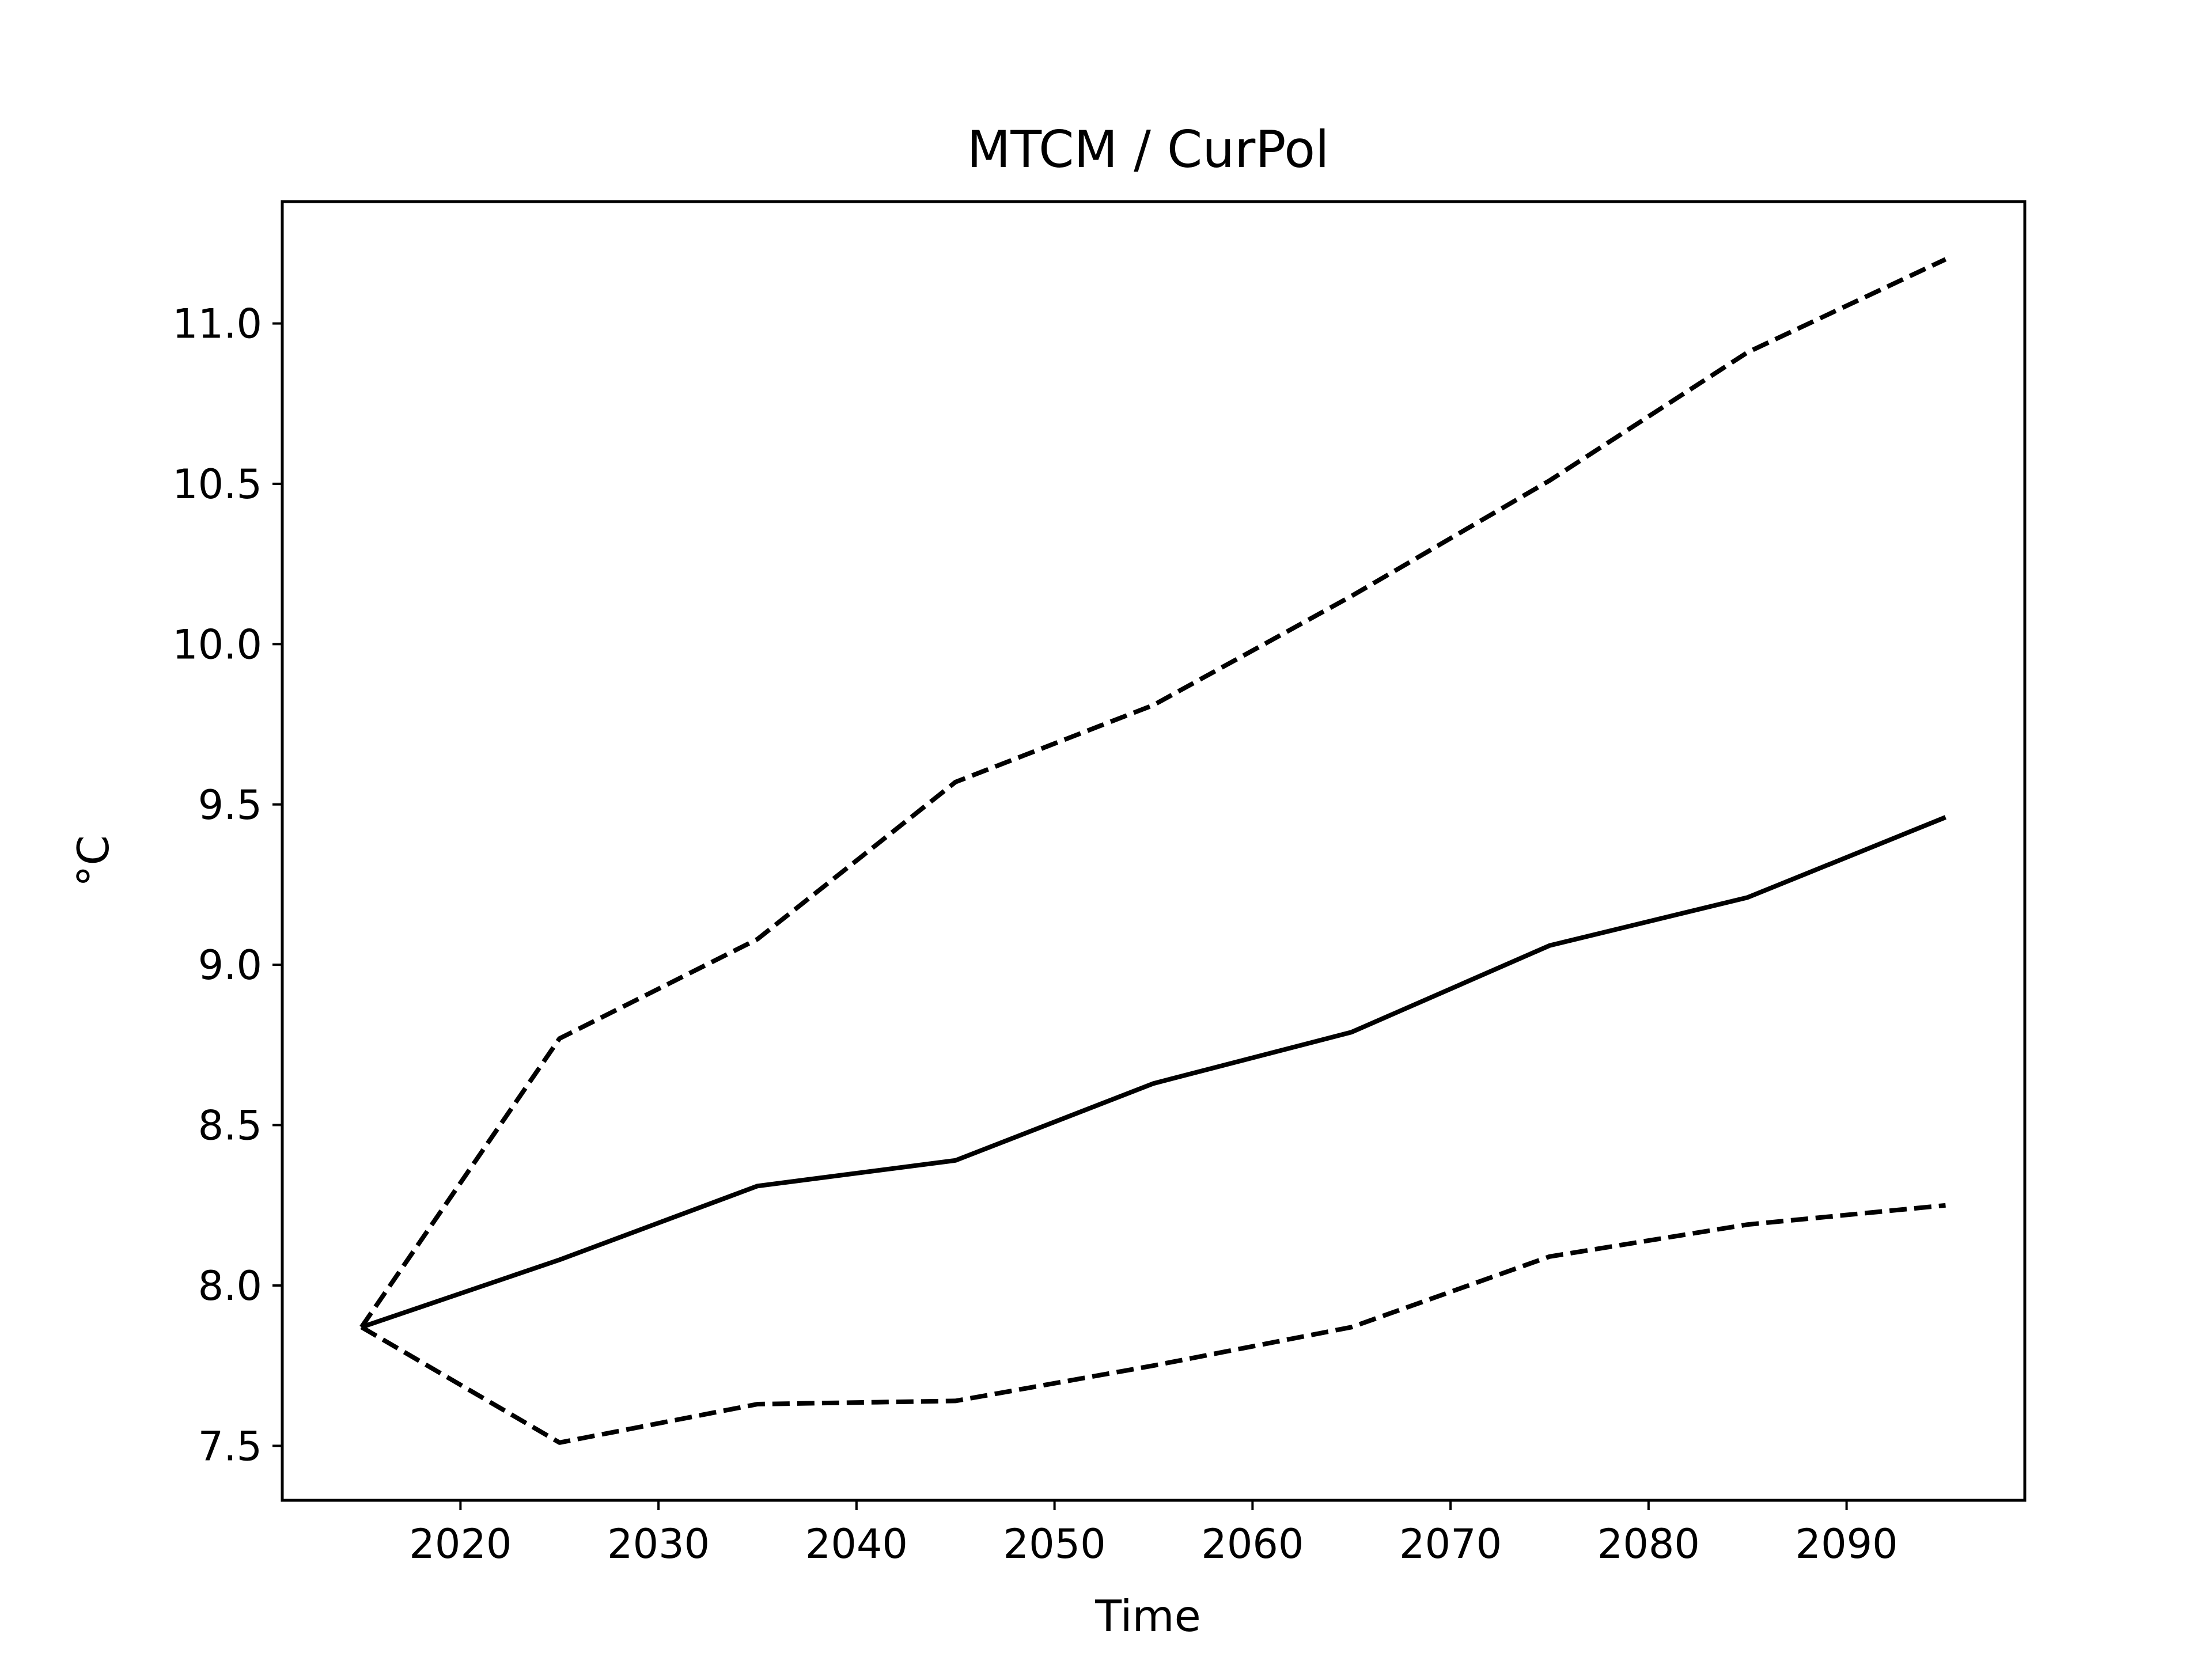 This screenshot has width=2212, height=1661. What do you see at coordinates (230, 965) in the screenshot?
I see `y-tick-label: 9.0` at bounding box center [230, 965].